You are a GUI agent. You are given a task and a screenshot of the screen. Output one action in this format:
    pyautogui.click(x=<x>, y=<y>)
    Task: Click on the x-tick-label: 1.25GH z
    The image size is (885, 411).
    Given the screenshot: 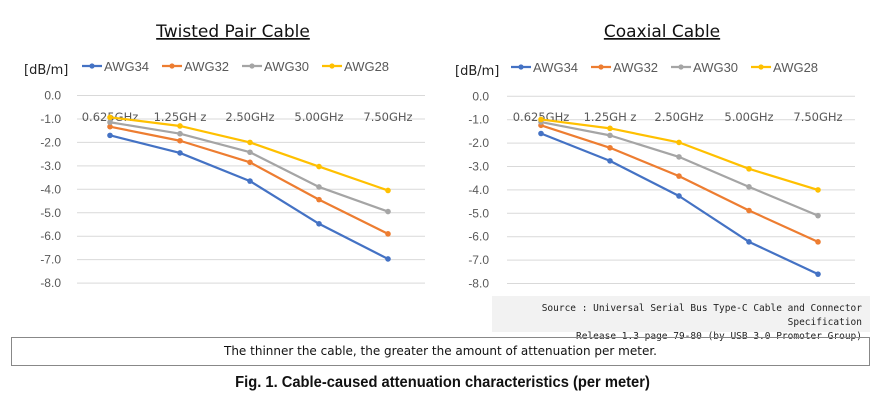 What is the action you would take?
    pyautogui.click(x=610, y=117)
    